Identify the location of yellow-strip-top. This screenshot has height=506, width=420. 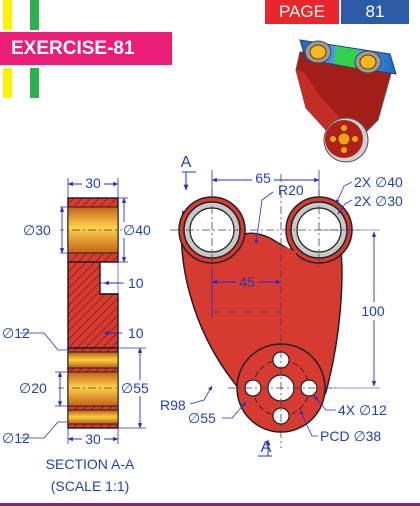
(7, 15).